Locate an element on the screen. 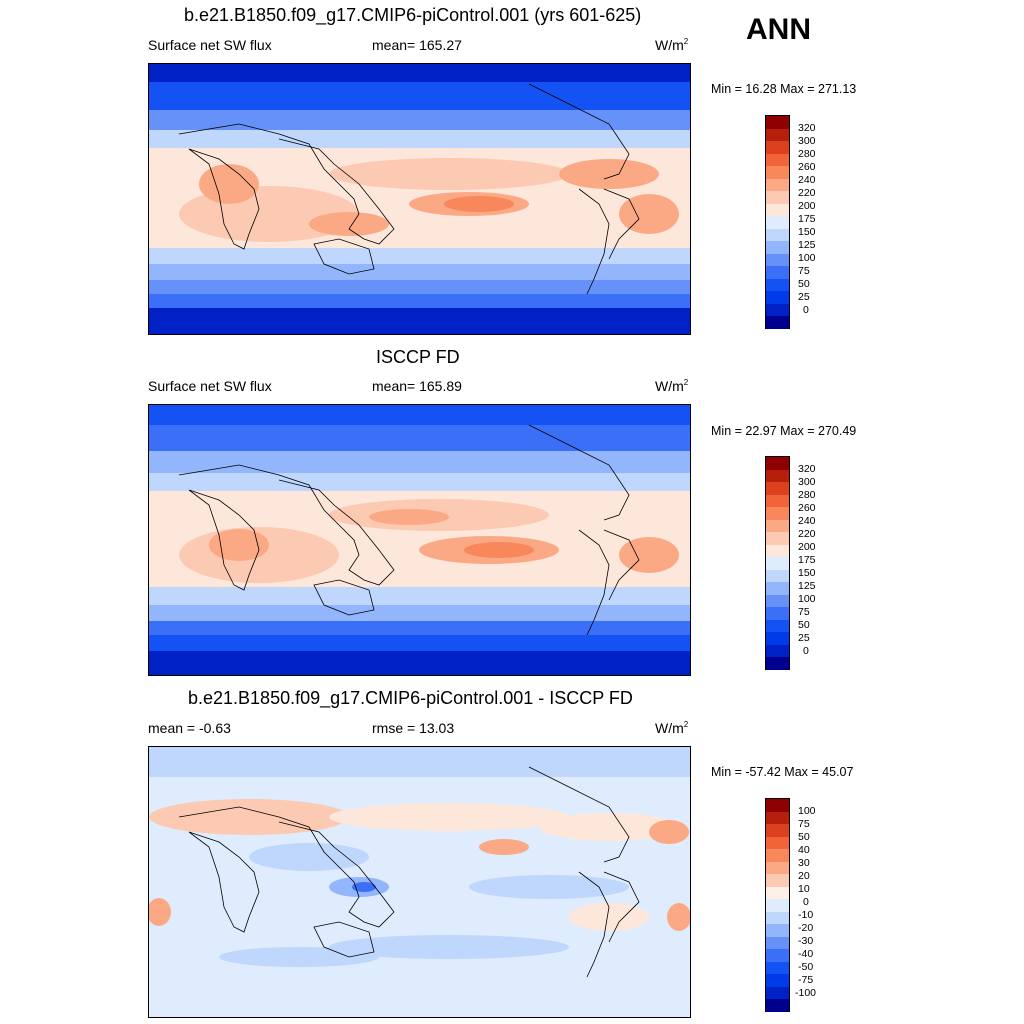  panel-2-title: ISCCP FD is located at coordinates (418, 357).